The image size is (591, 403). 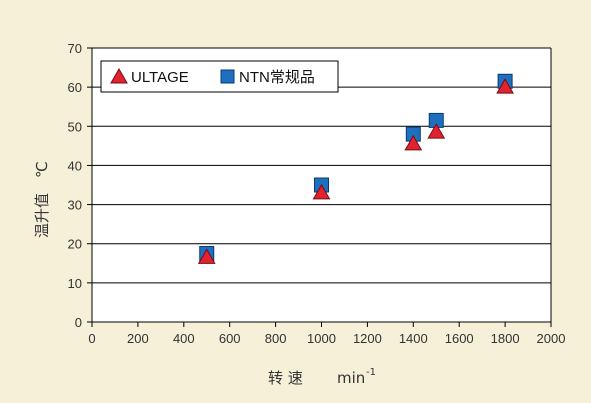 What do you see at coordinates (551, 338) in the screenshot?
I see `x-tick-label-2000: 2000` at bounding box center [551, 338].